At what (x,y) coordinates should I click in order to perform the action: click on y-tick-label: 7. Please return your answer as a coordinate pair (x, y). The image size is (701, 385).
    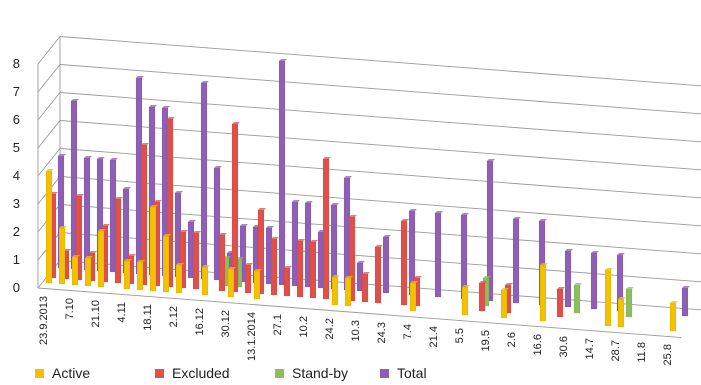
    Looking at the image, I should click on (16, 91).